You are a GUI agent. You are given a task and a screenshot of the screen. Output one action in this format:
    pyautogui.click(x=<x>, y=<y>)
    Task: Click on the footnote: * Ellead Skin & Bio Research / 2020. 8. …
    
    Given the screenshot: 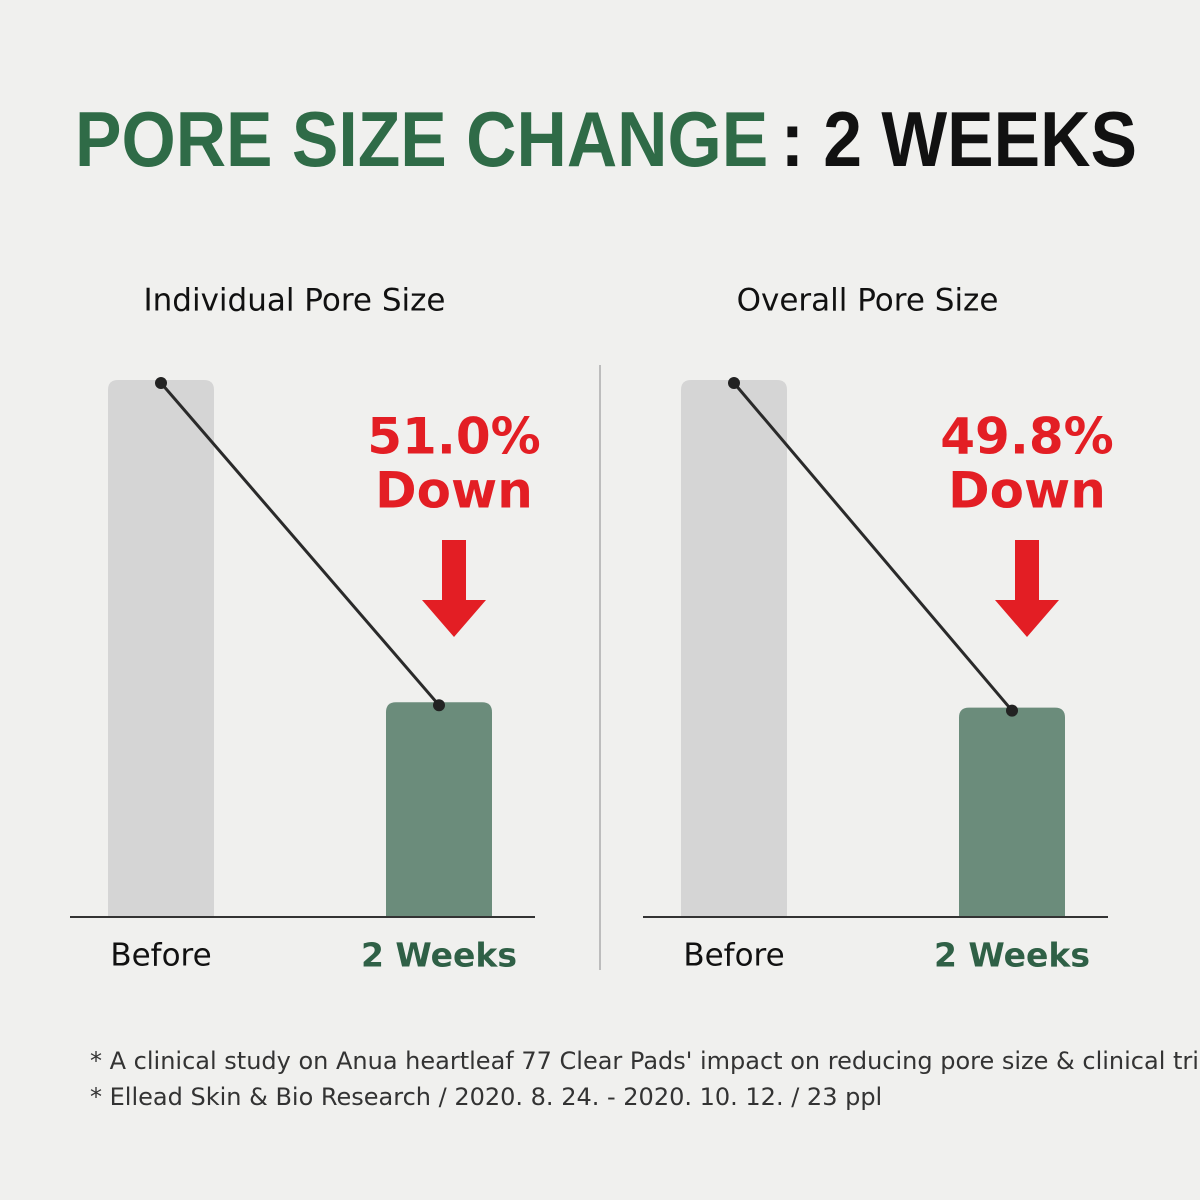 What is the action you would take?
    pyautogui.click(x=486, y=1097)
    